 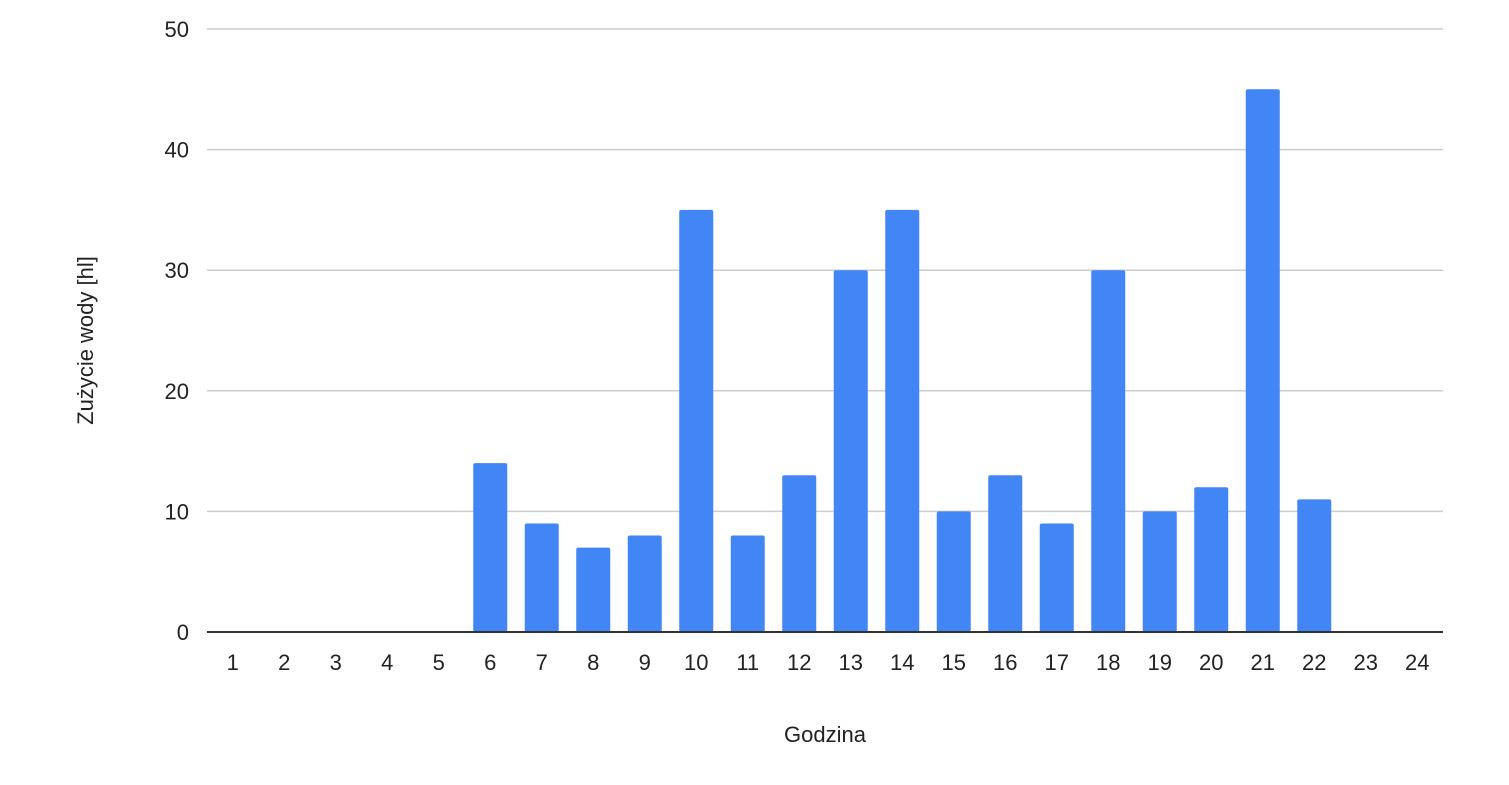 I want to click on x-tick-label: 16, so click(x=1005, y=662).